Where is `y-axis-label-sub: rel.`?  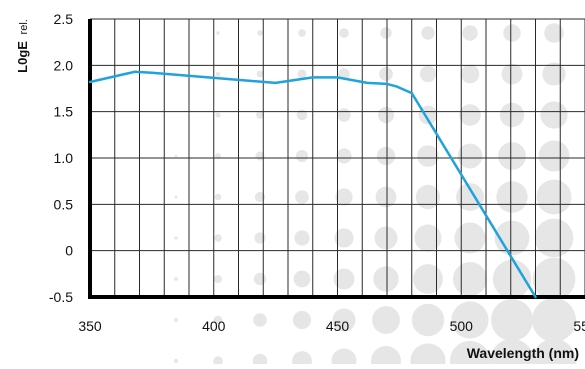 y-axis-label-sub: rel. is located at coordinates (24, 26).